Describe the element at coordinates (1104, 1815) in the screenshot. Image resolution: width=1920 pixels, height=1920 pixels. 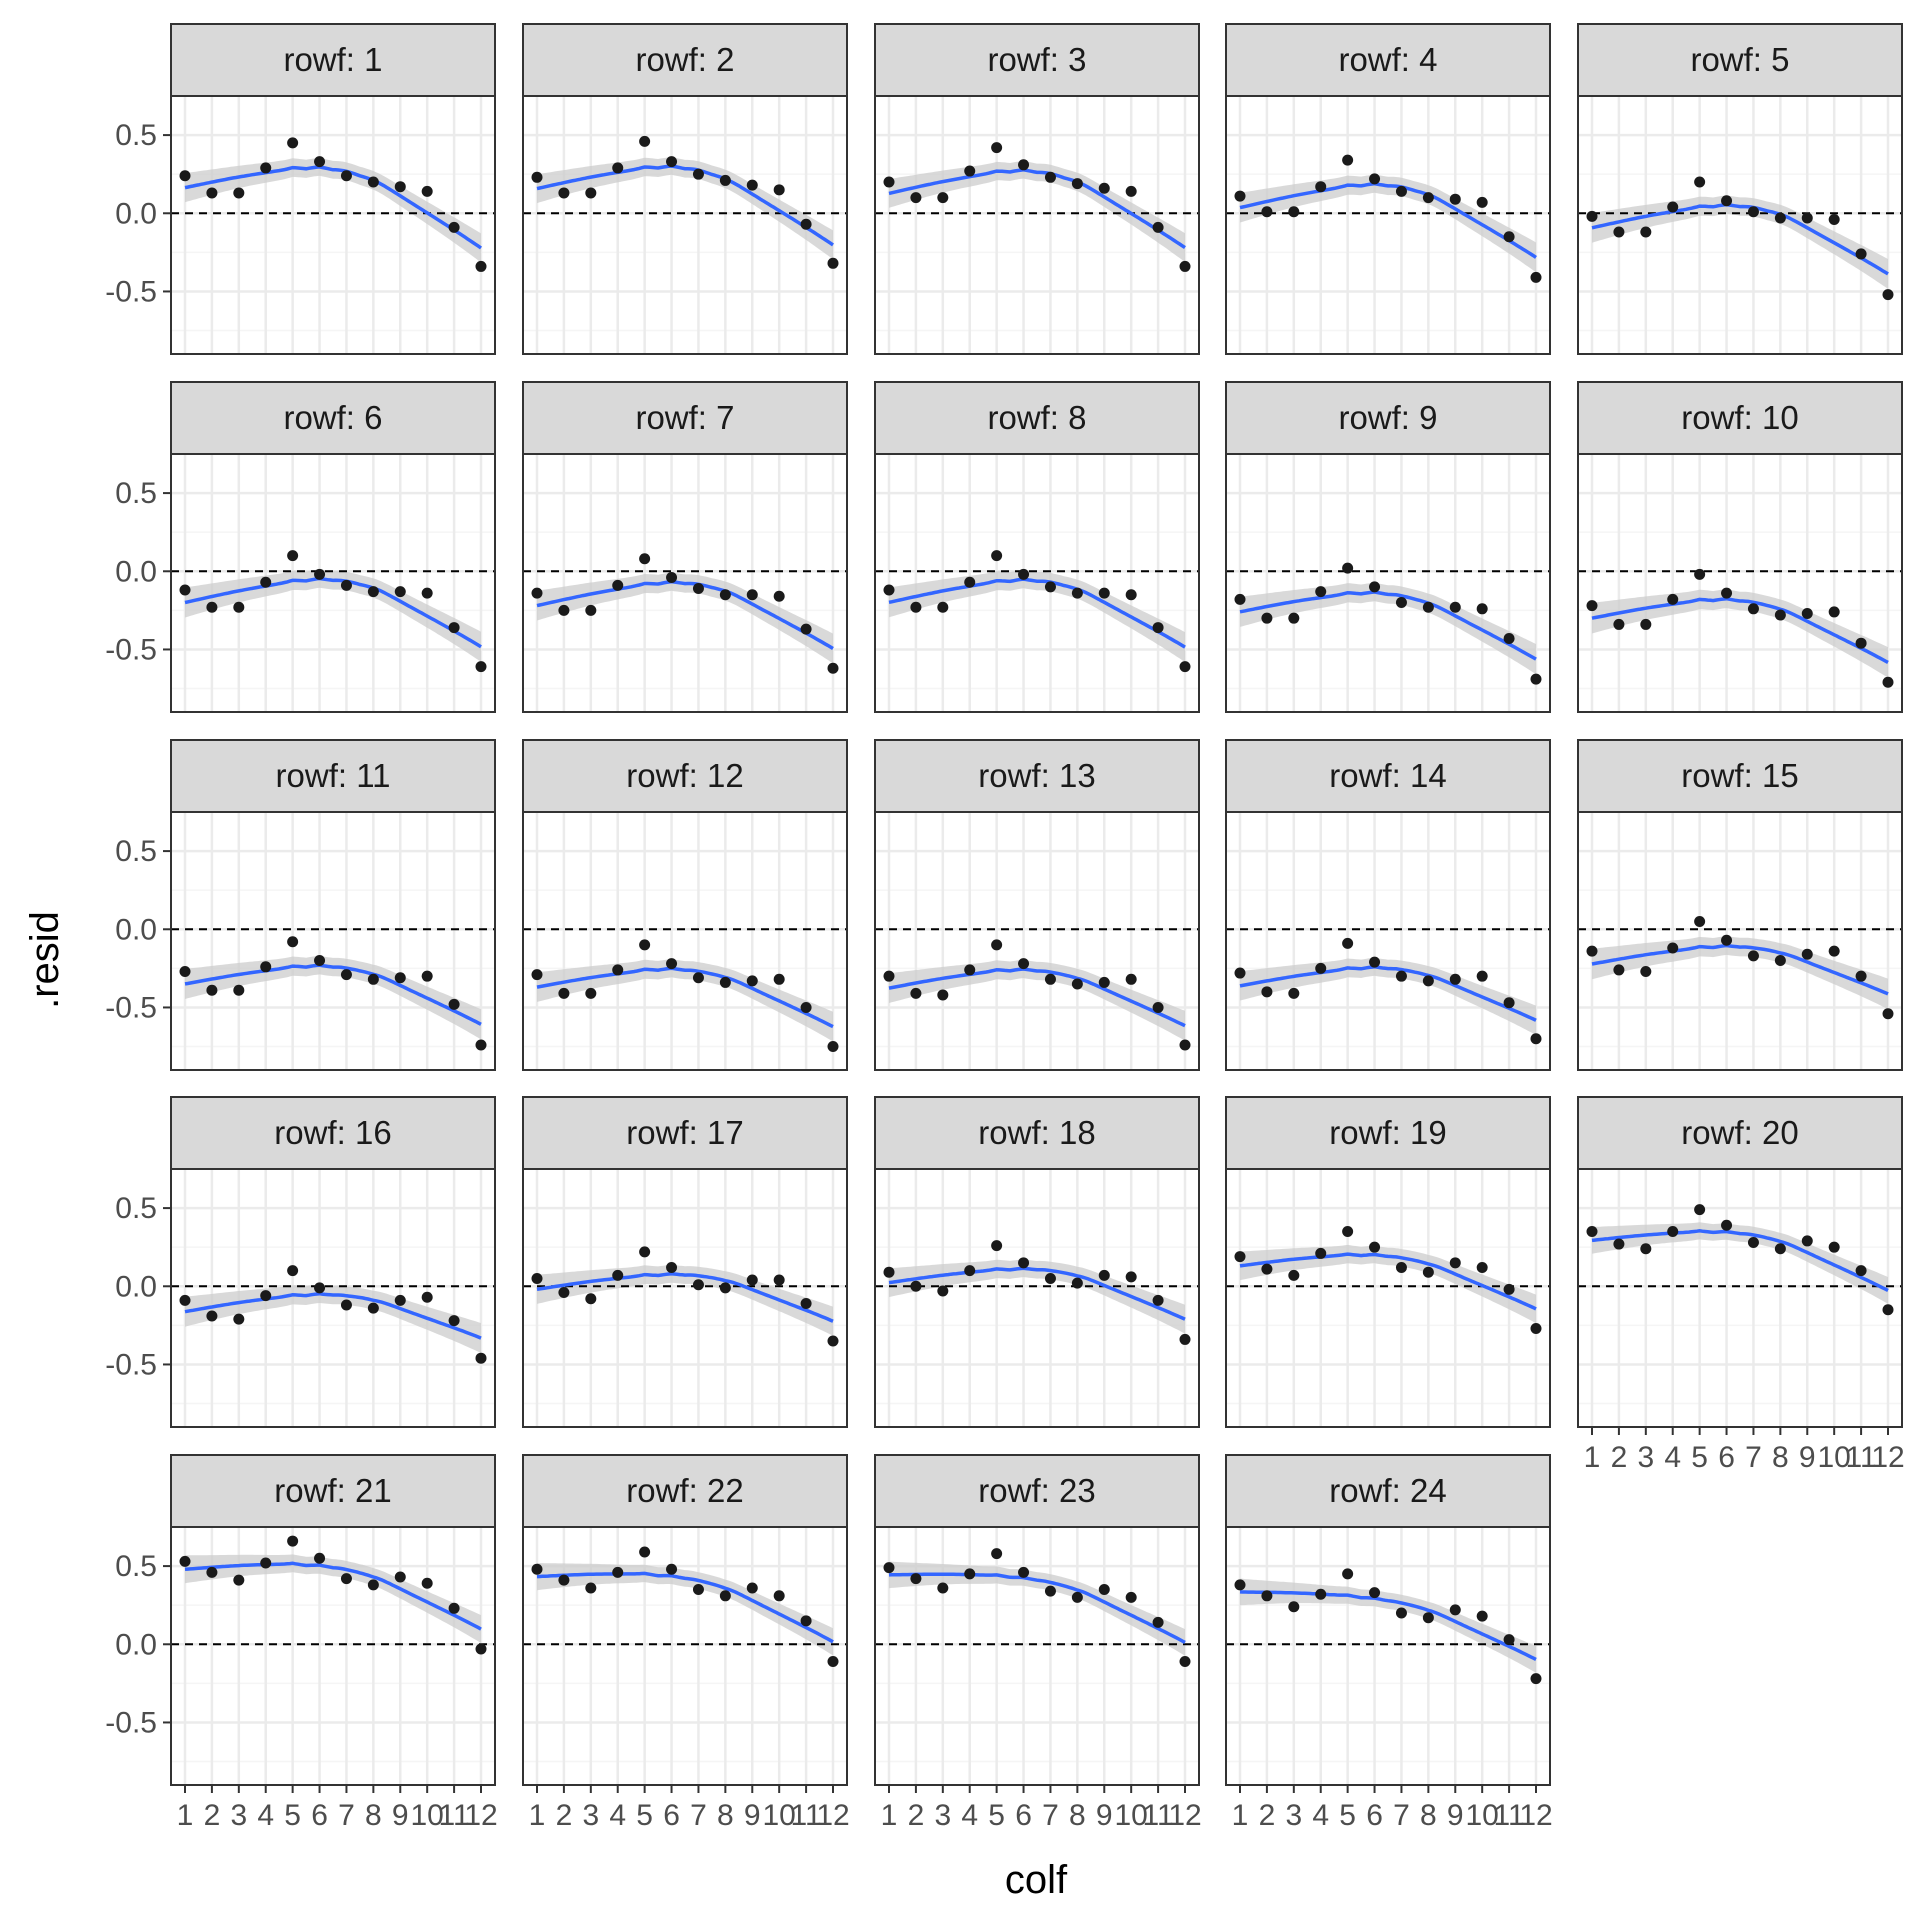
I see `x-tick-label: 9` at that location.